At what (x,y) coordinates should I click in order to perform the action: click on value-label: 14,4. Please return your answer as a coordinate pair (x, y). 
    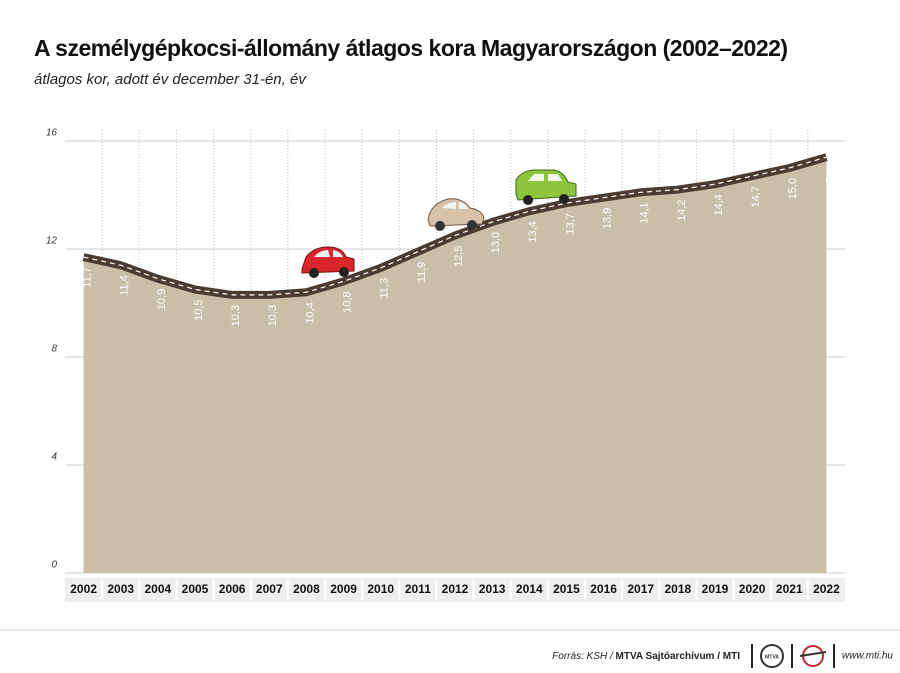
    Looking at the image, I should click on (719, 204).